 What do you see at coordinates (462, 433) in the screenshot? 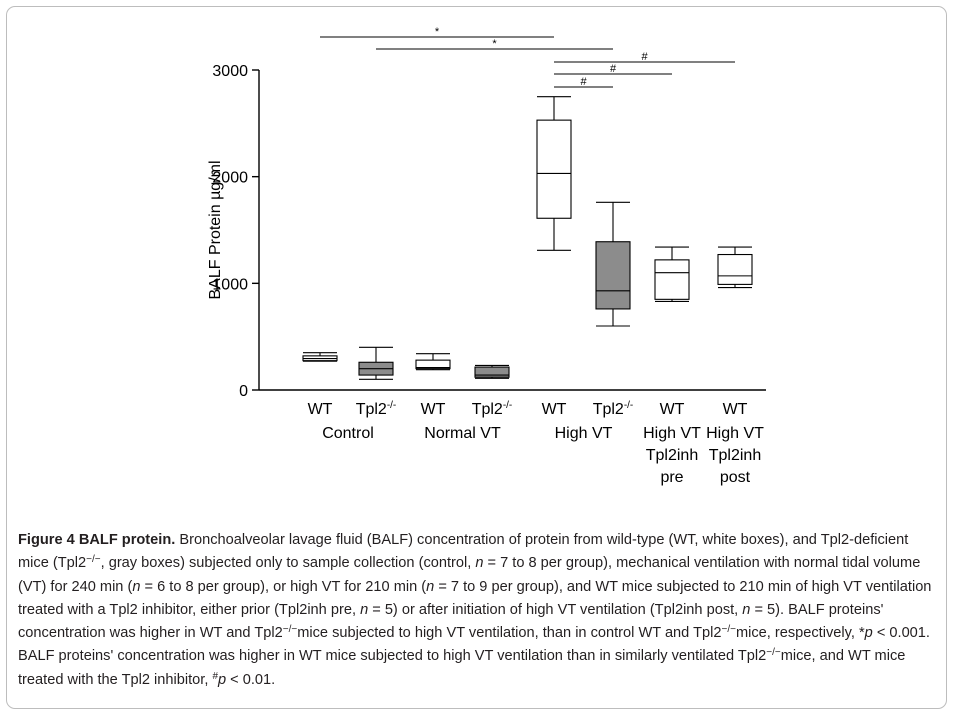
I see `x-group-label: Normal VT` at bounding box center [462, 433].